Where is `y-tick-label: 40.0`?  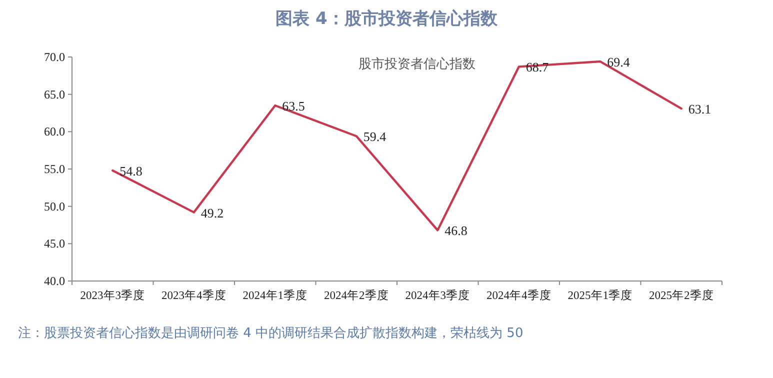 y-tick-label: 40.0 is located at coordinates (54, 281).